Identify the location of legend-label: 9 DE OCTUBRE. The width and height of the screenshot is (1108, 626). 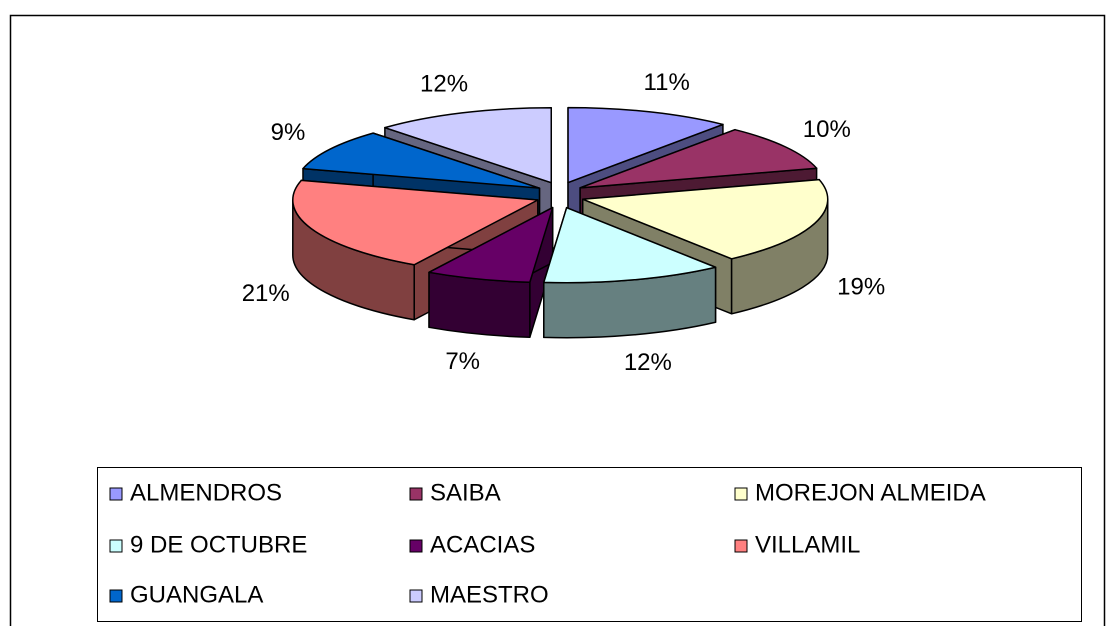
(218, 544).